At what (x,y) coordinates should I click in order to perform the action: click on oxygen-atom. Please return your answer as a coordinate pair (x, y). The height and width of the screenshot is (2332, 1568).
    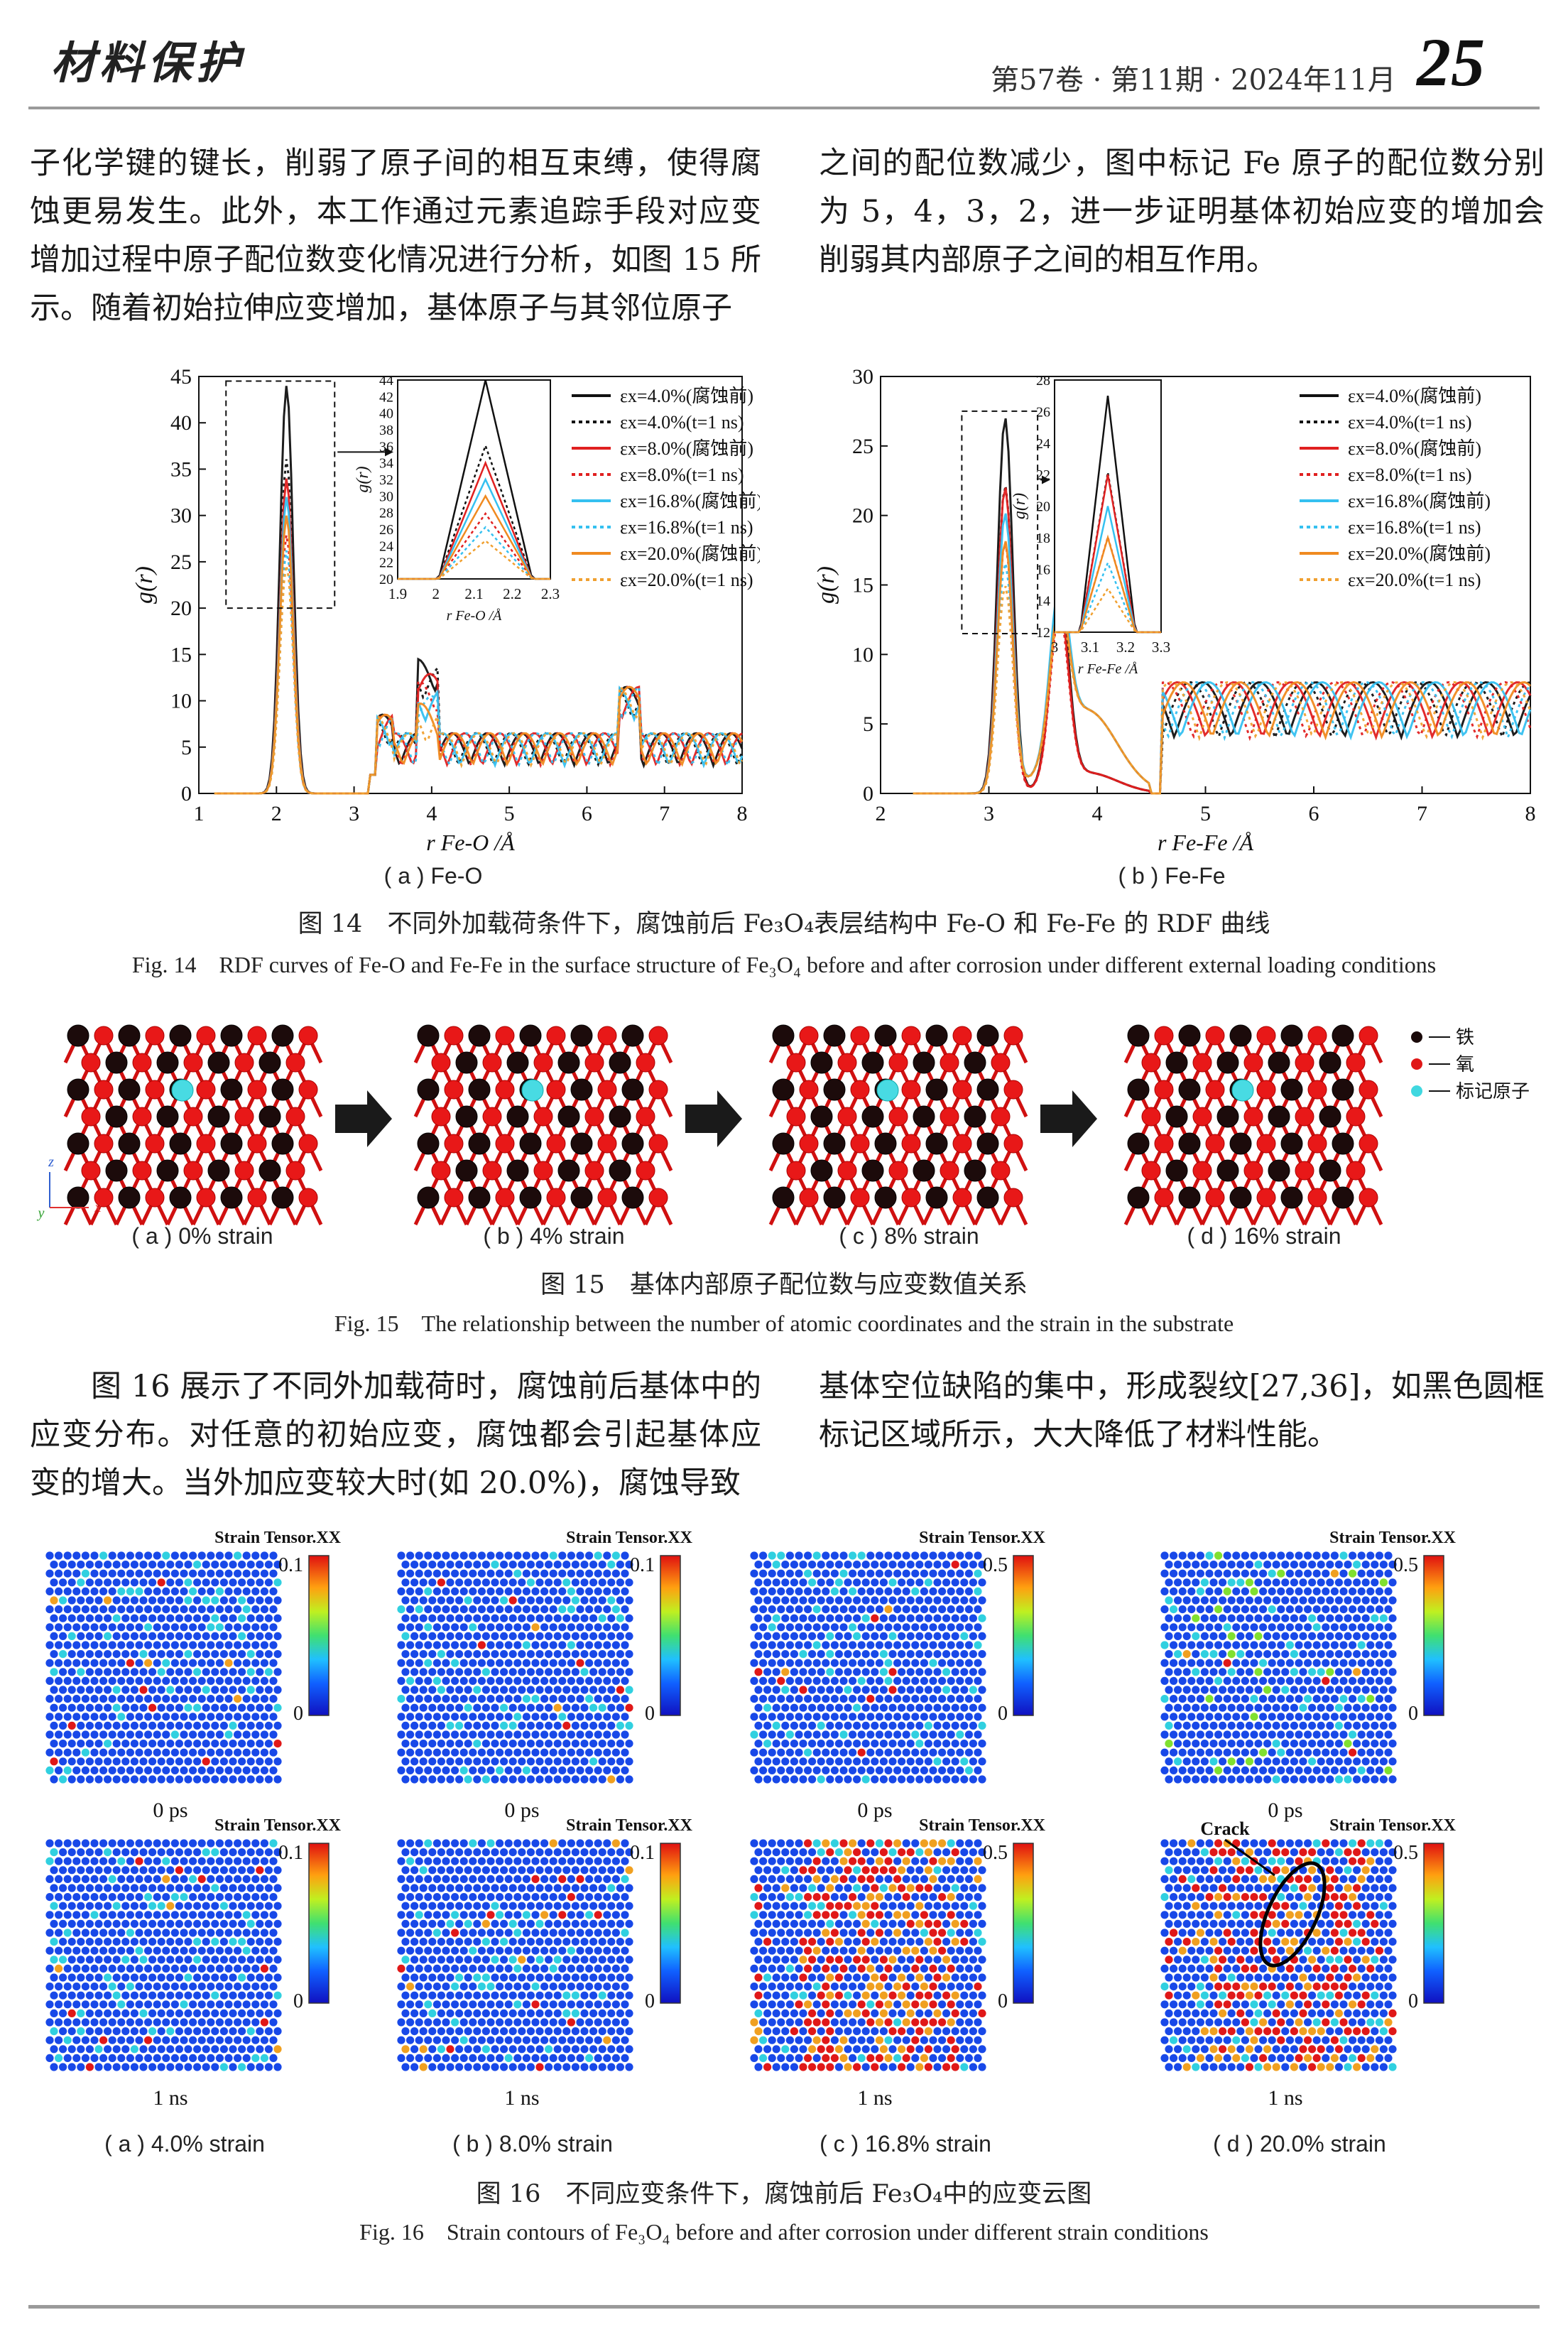
    Looking at the image, I should click on (658, 1198).